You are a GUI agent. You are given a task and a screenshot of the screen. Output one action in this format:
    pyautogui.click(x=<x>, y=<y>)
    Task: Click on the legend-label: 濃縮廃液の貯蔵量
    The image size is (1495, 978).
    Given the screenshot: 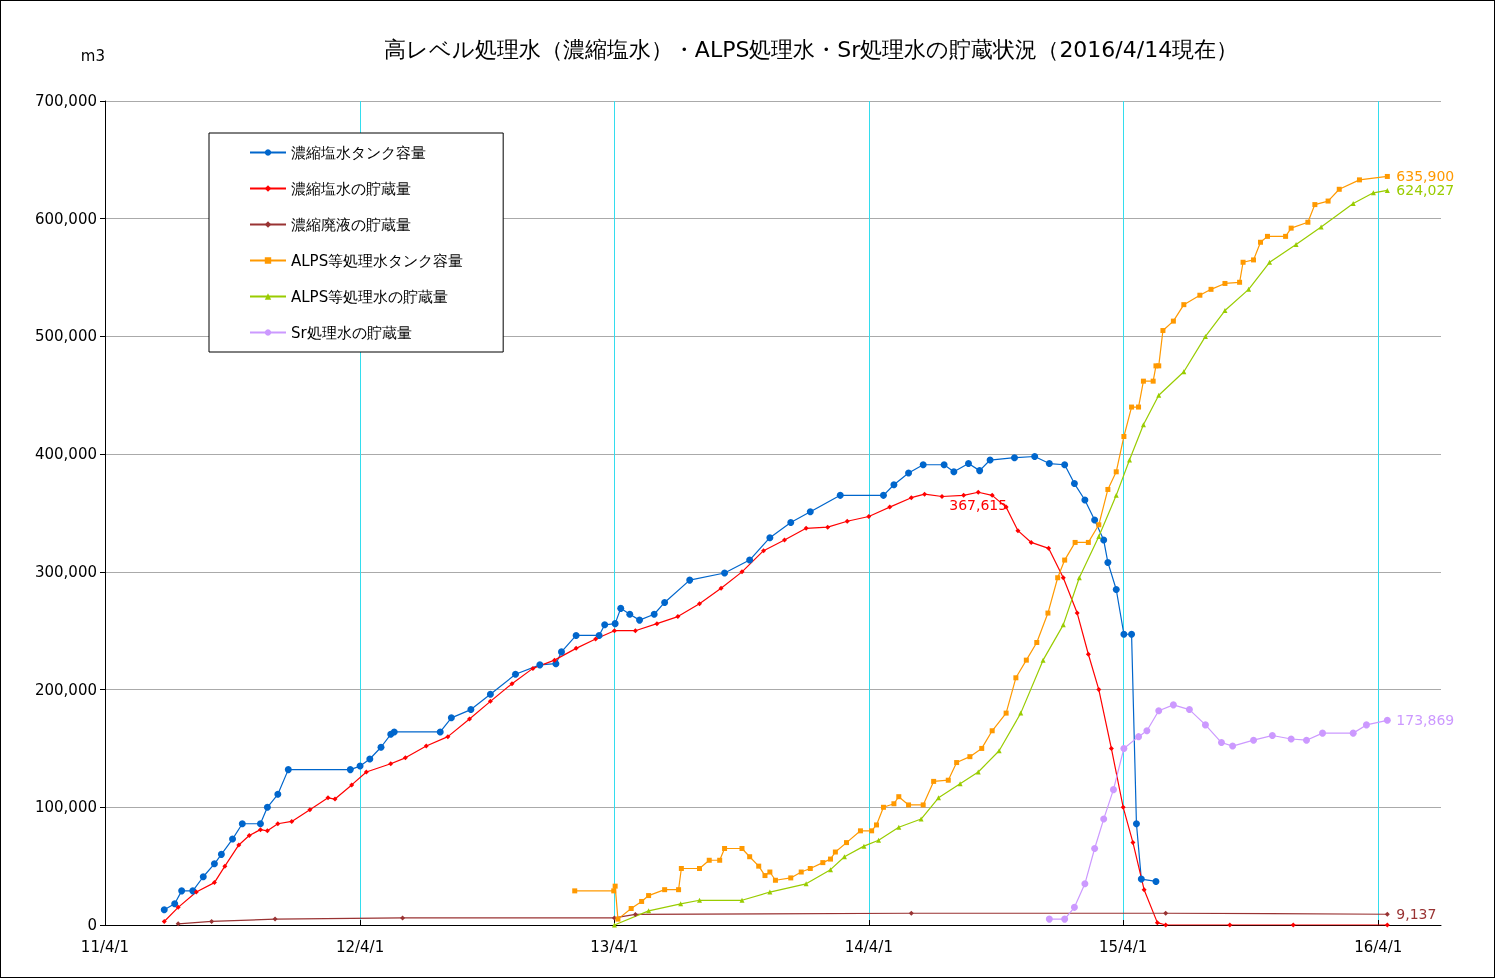 What is the action you would take?
    pyautogui.click(x=351, y=224)
    